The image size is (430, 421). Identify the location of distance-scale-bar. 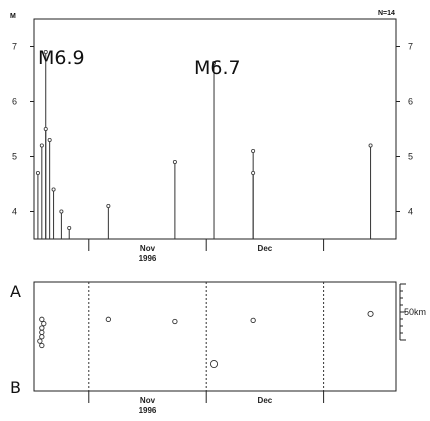
(402, 312).